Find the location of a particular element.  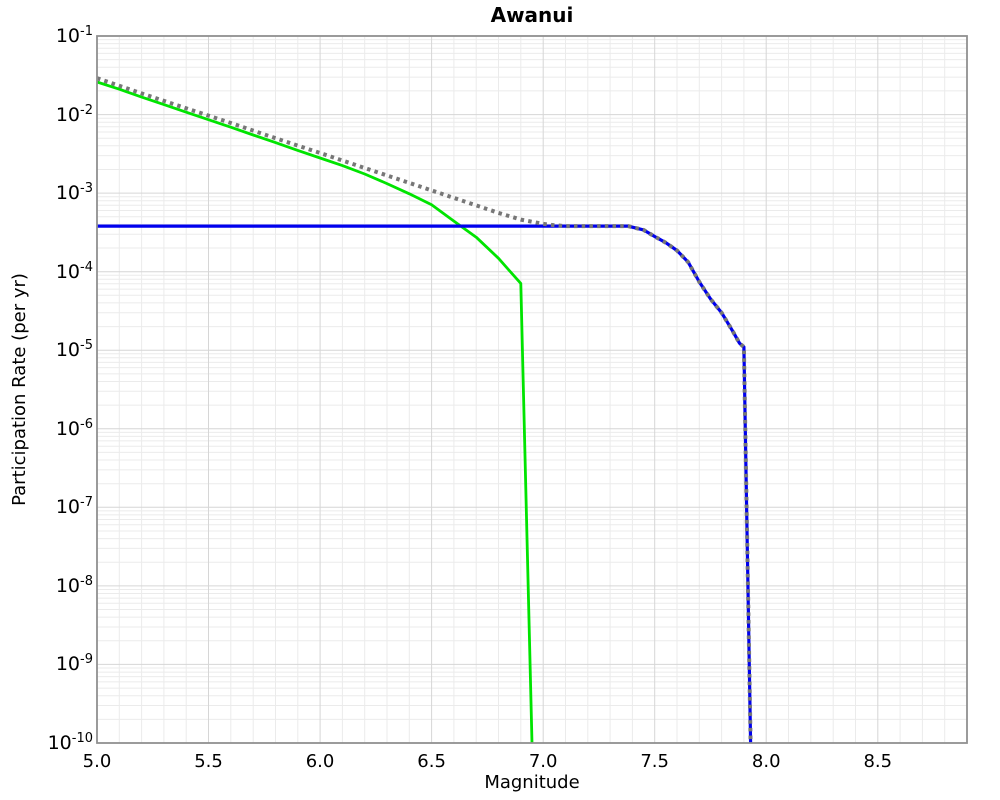

x-tick-label: 5.5 is located at coordinates (208, 761).